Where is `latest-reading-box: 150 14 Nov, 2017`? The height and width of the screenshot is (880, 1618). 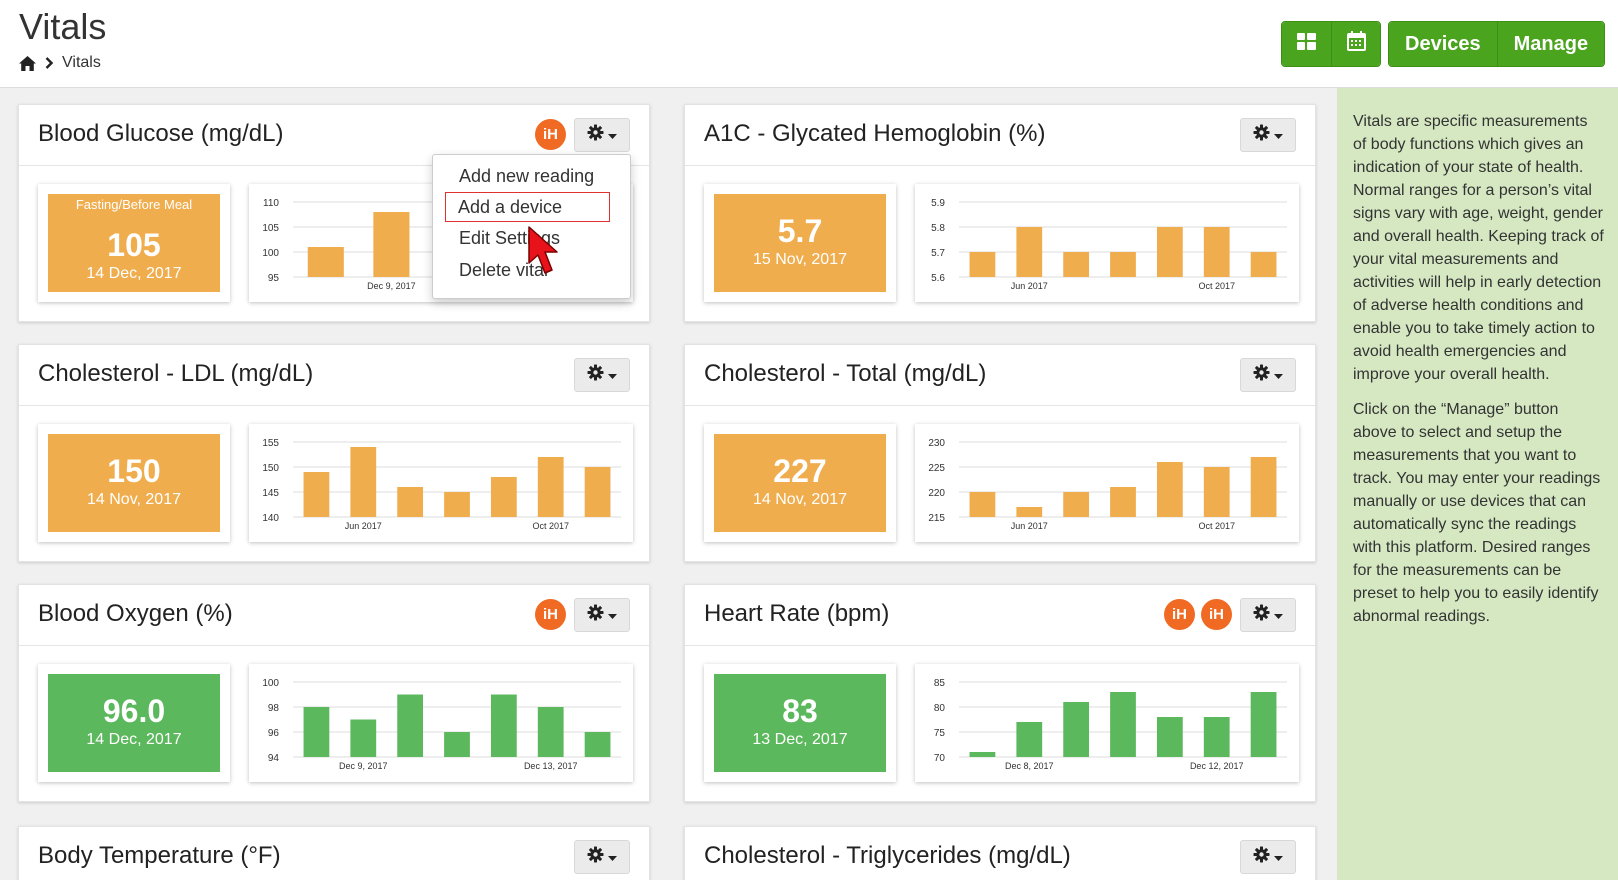 latest-reading-box: 150 14 Nov, 2017 is located at coordinates (134, 483).